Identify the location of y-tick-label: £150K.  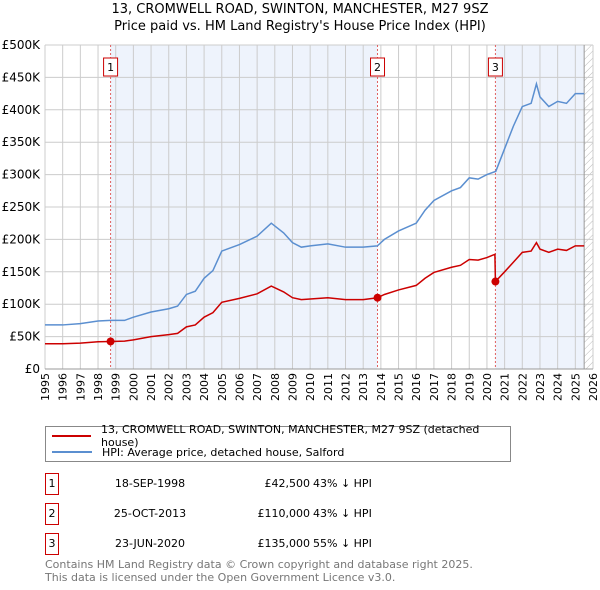
(22, 272).